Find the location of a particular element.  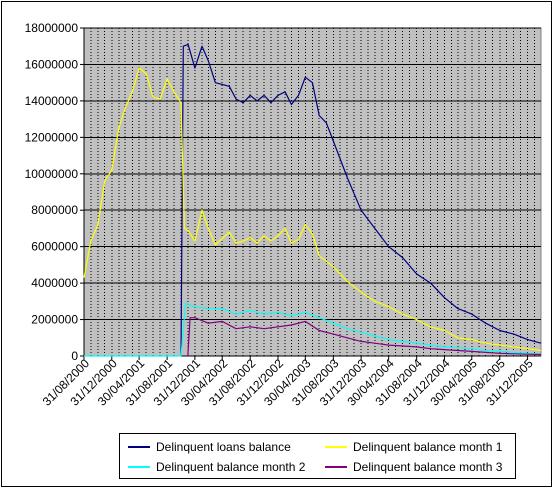

legend-item-series-1: Delinquent loans balance is located at coordinates (209, 447).